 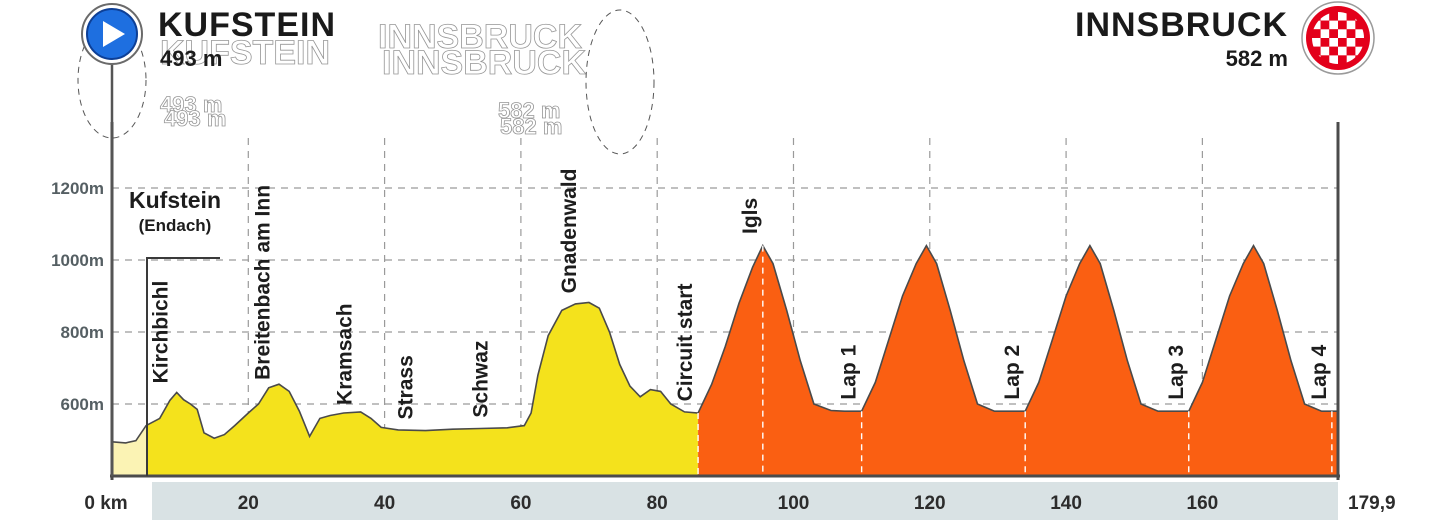 I want to click on start-section-area, so click(x=129, y=450).